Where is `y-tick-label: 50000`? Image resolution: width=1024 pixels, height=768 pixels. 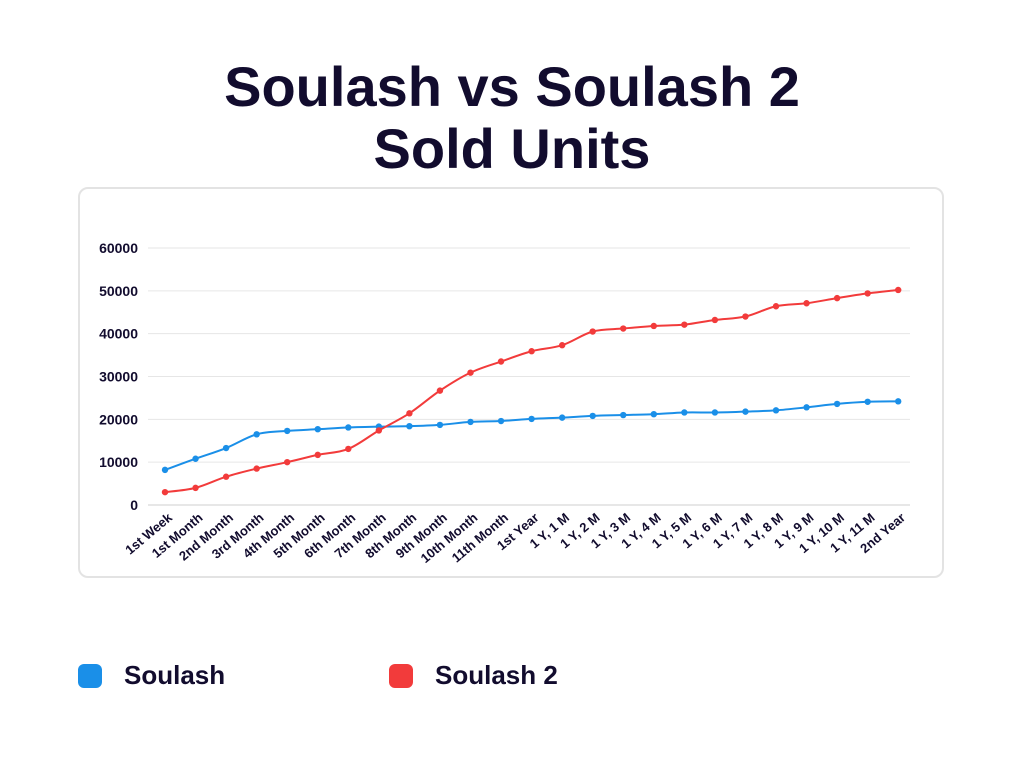 y-tick-label: 50000 is located at coordinates (118, 291).